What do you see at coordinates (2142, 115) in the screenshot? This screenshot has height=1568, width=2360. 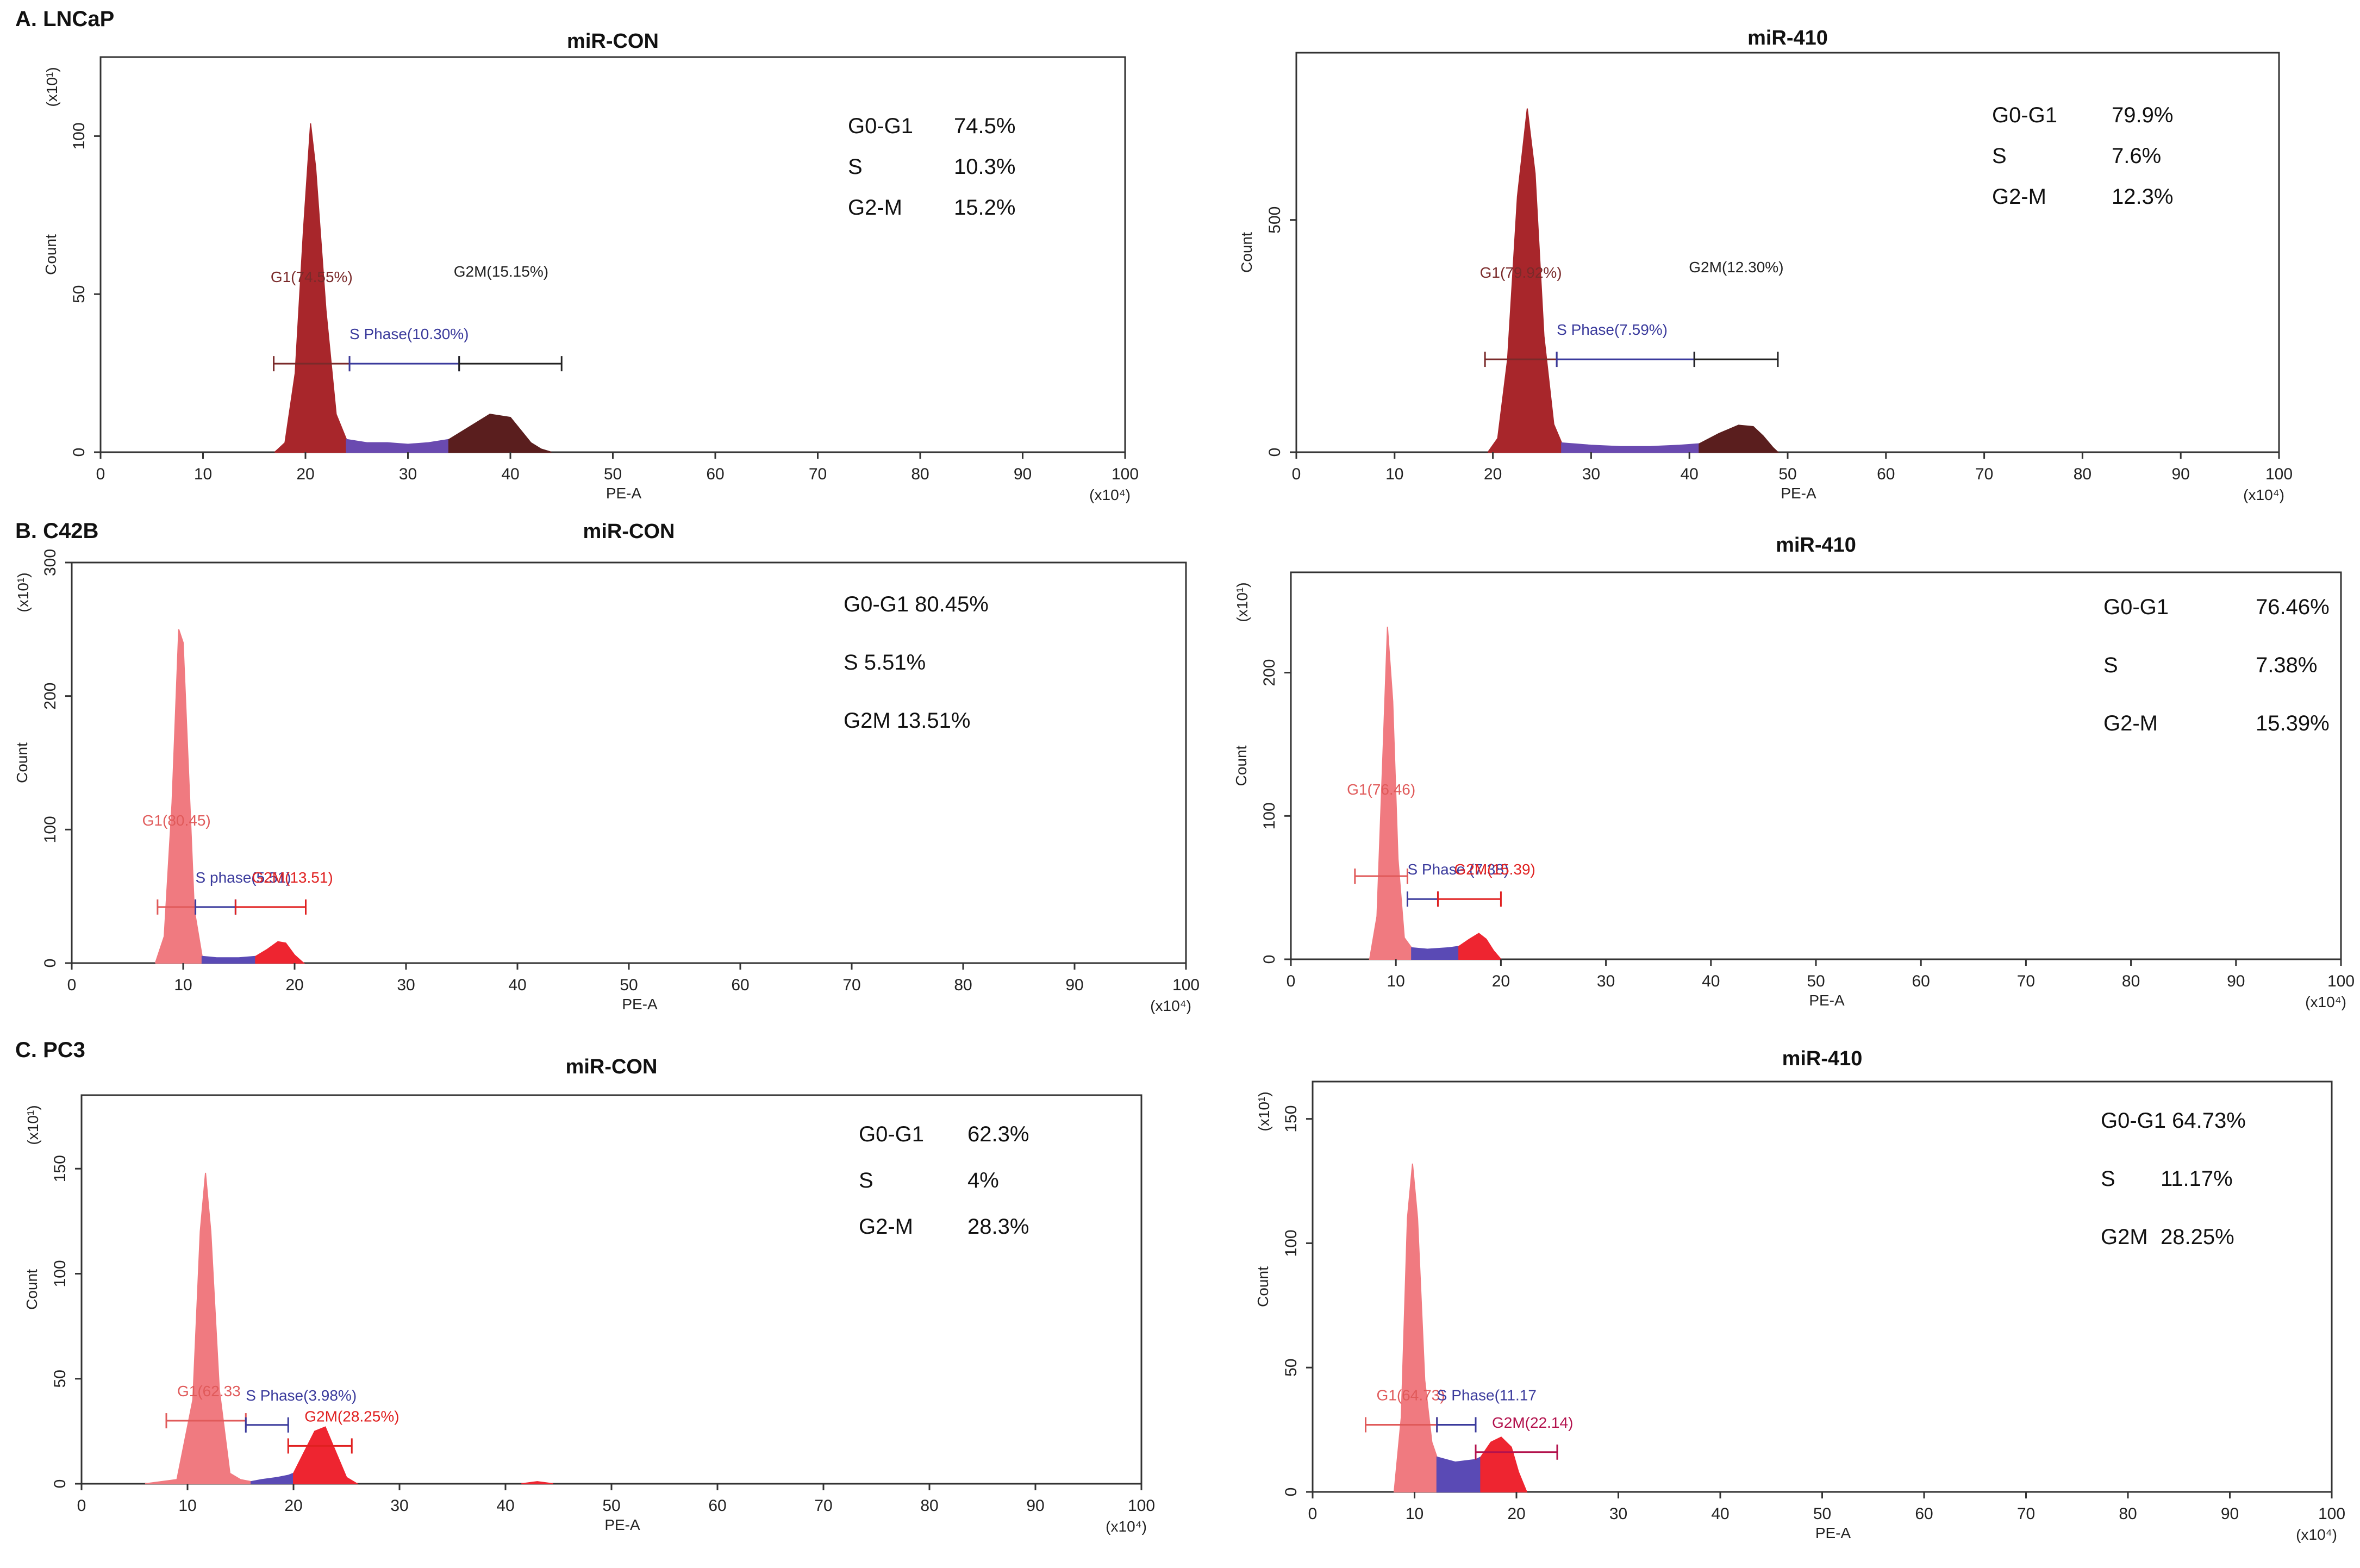 I see `stat-value: 79.9%` at bounding box center [2142, 115].